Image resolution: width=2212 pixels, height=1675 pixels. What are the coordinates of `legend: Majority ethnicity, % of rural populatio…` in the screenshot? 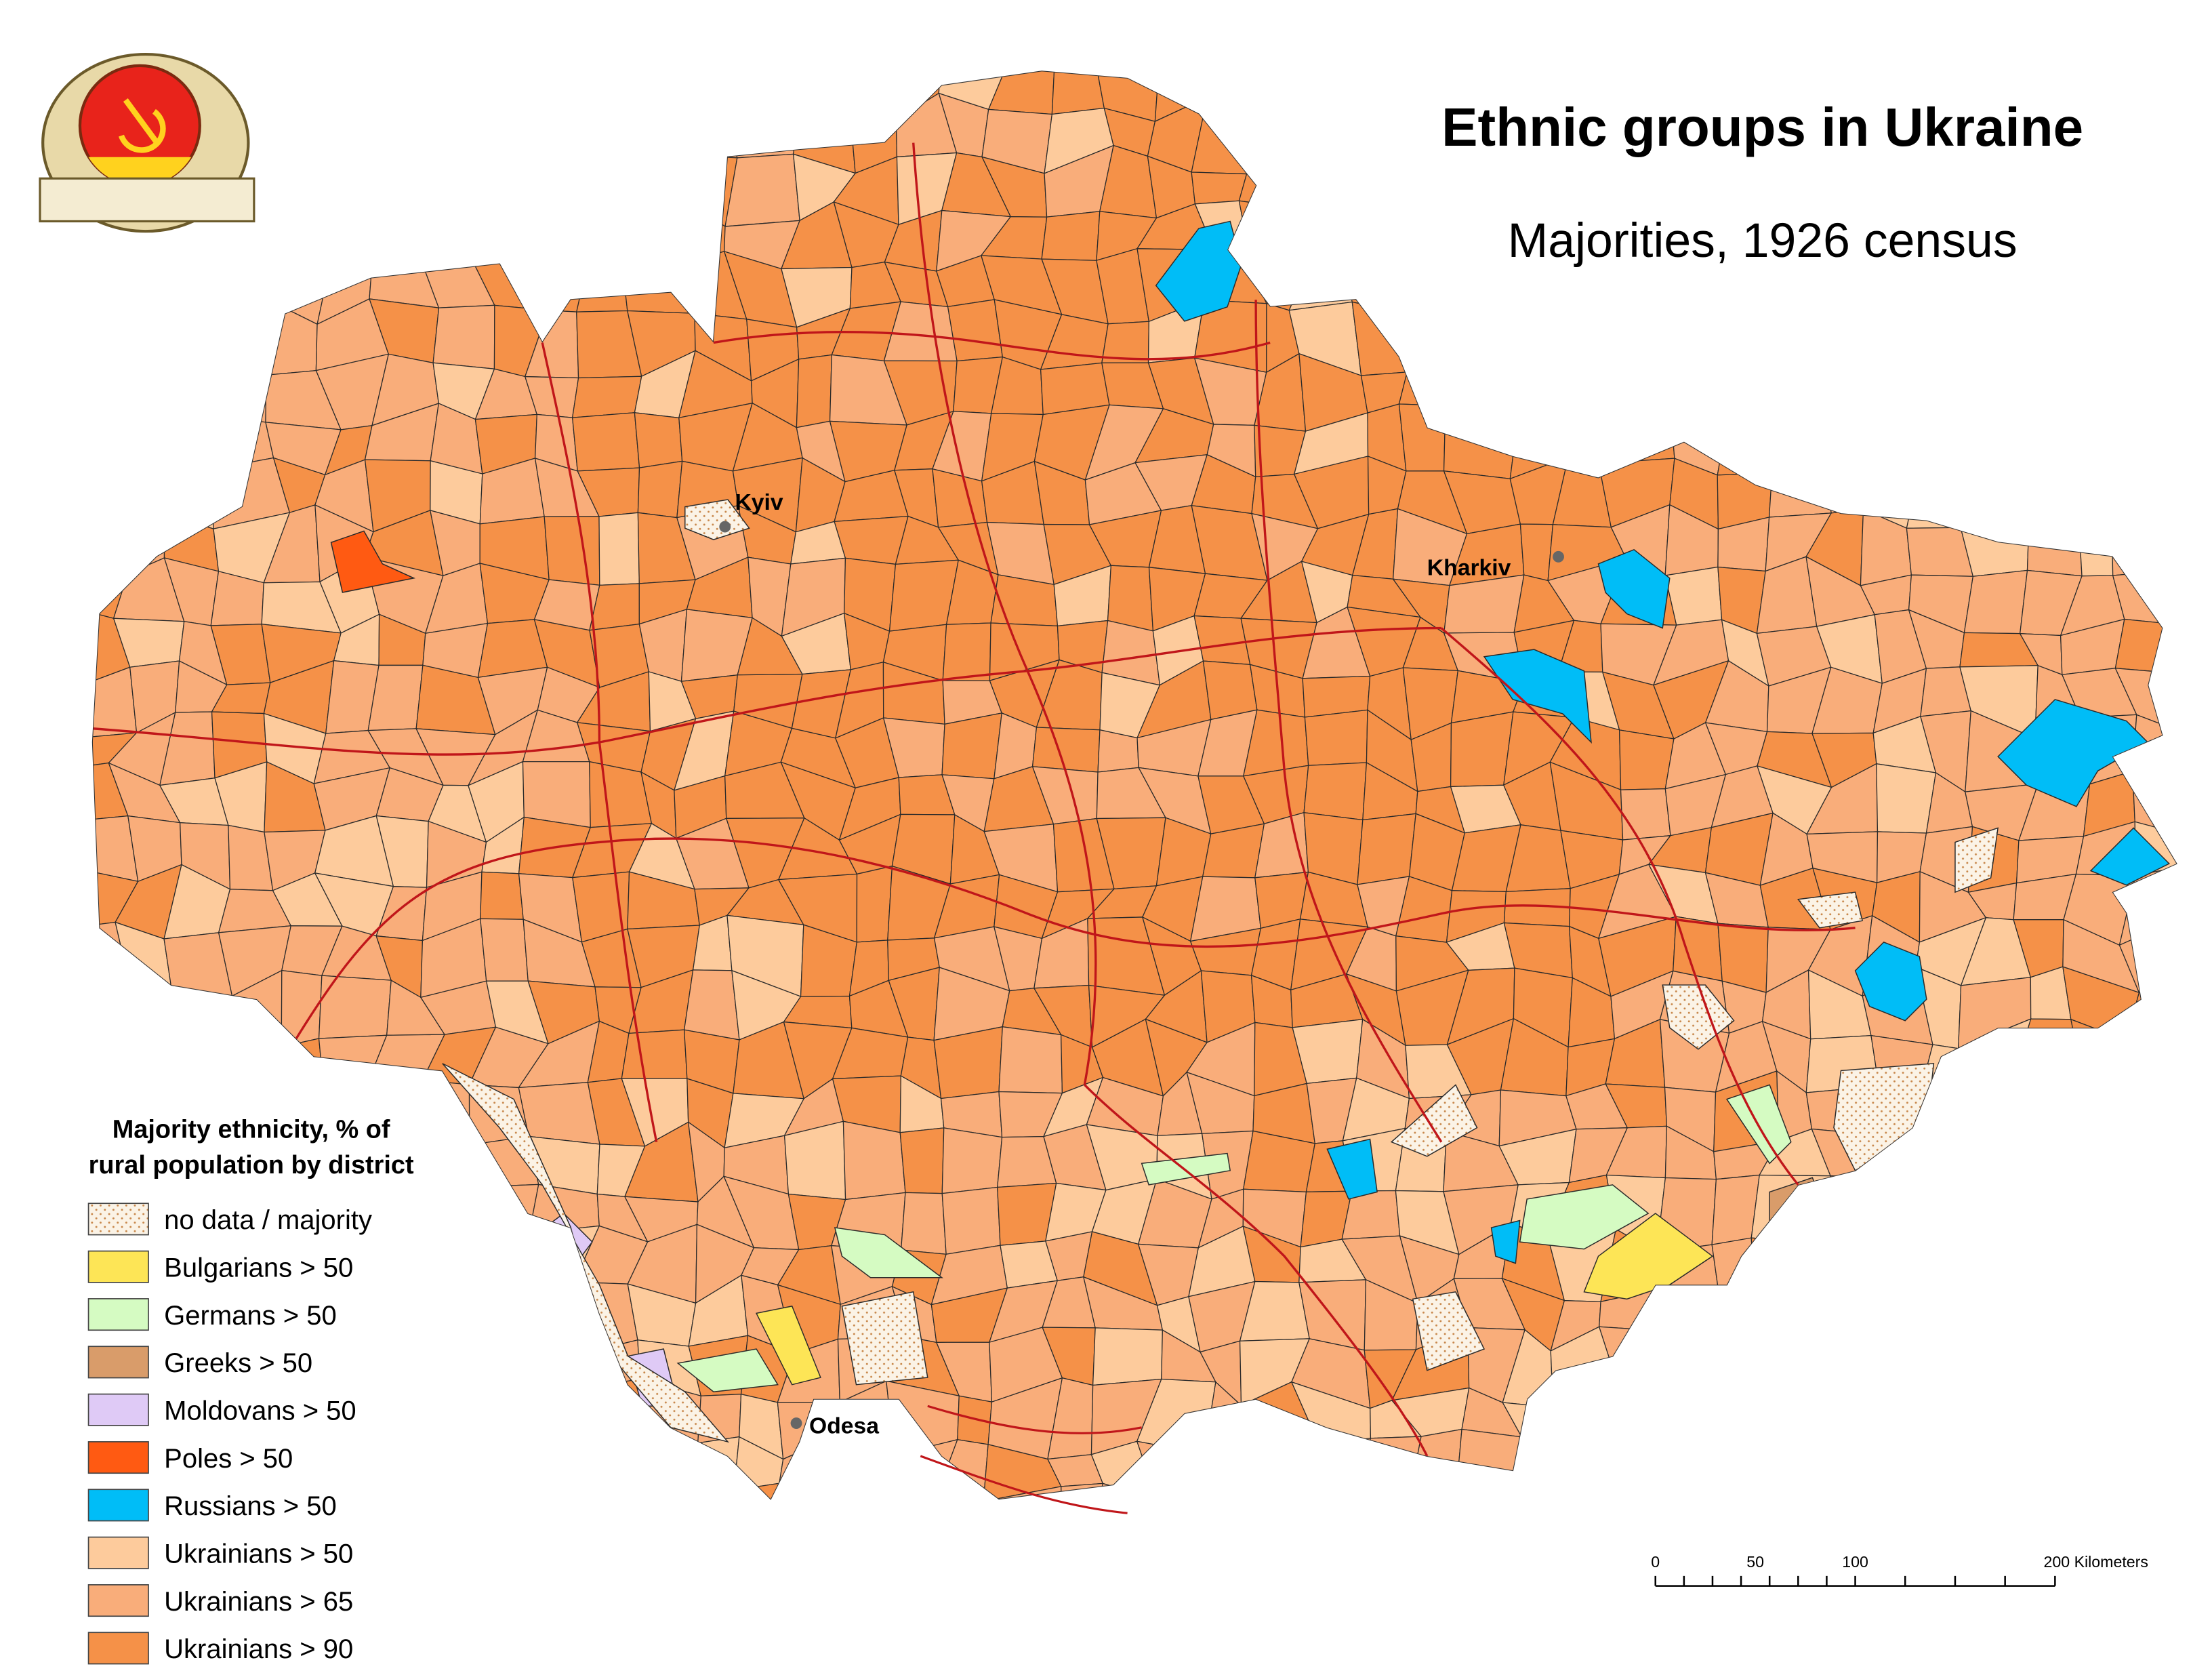 It's located at (250, 1390).